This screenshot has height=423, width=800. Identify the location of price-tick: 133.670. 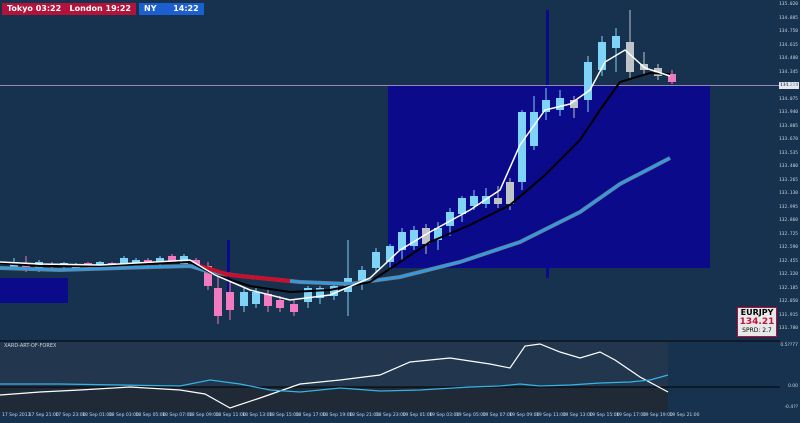
(788, 139).